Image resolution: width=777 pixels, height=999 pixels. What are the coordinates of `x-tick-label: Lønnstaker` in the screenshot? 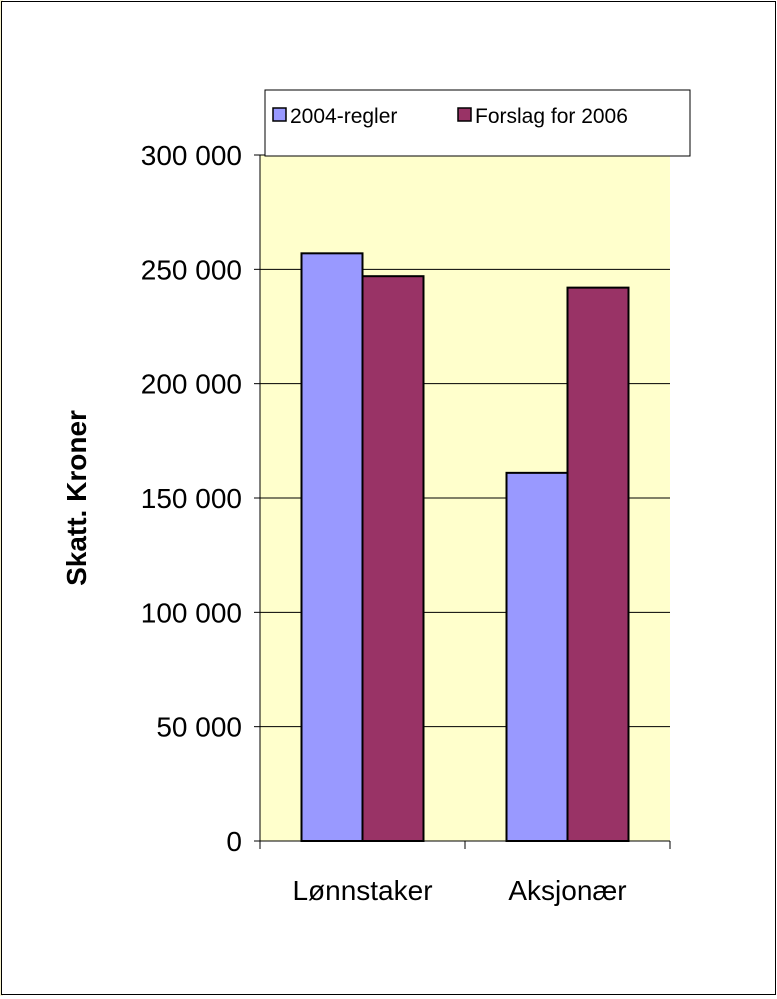 It's located at (362, 890).